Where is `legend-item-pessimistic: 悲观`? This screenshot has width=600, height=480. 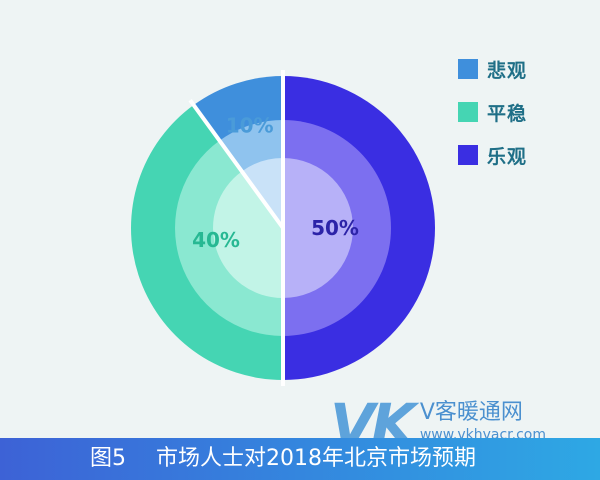 legend-item-pessimistic: 悲观 is located at coordinates (493, 70).